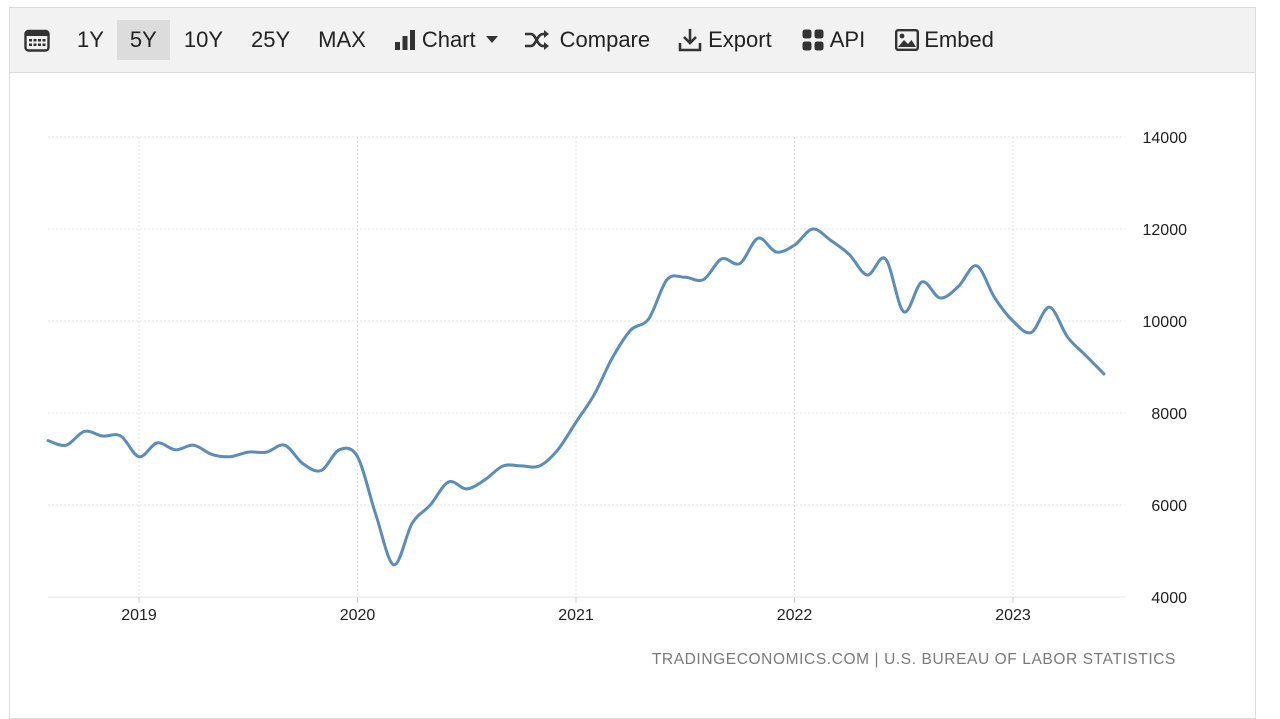 Image resolution: width=1280 pixels, height=719 pixels. Describe the element at coordinates (740, 39) in the screenshot. I see `export-label: Export` at that location.